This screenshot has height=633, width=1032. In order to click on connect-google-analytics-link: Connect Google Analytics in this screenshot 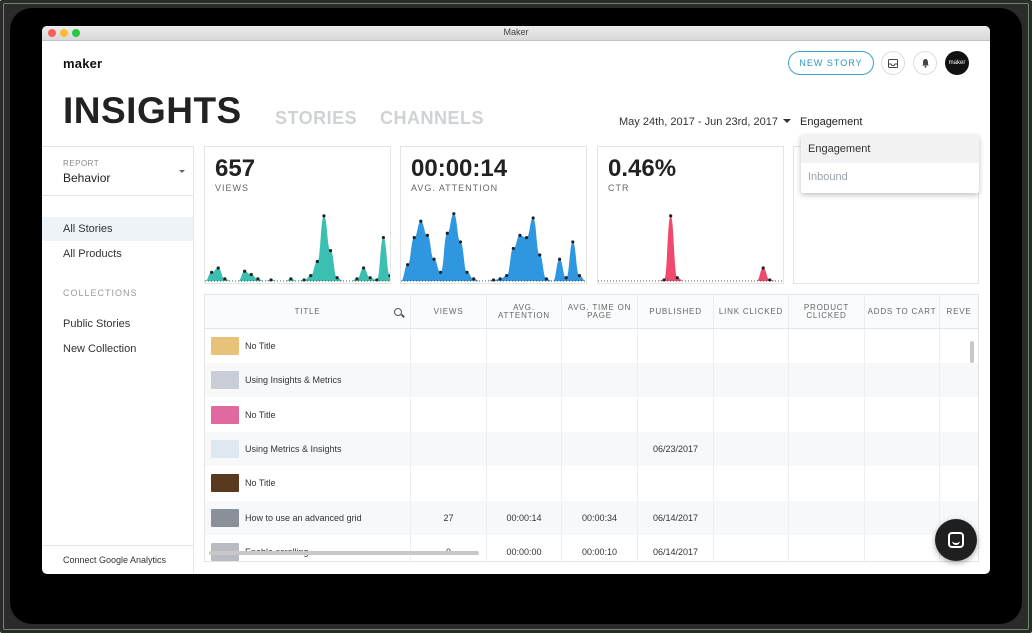, I will do `click(115, 560)`.